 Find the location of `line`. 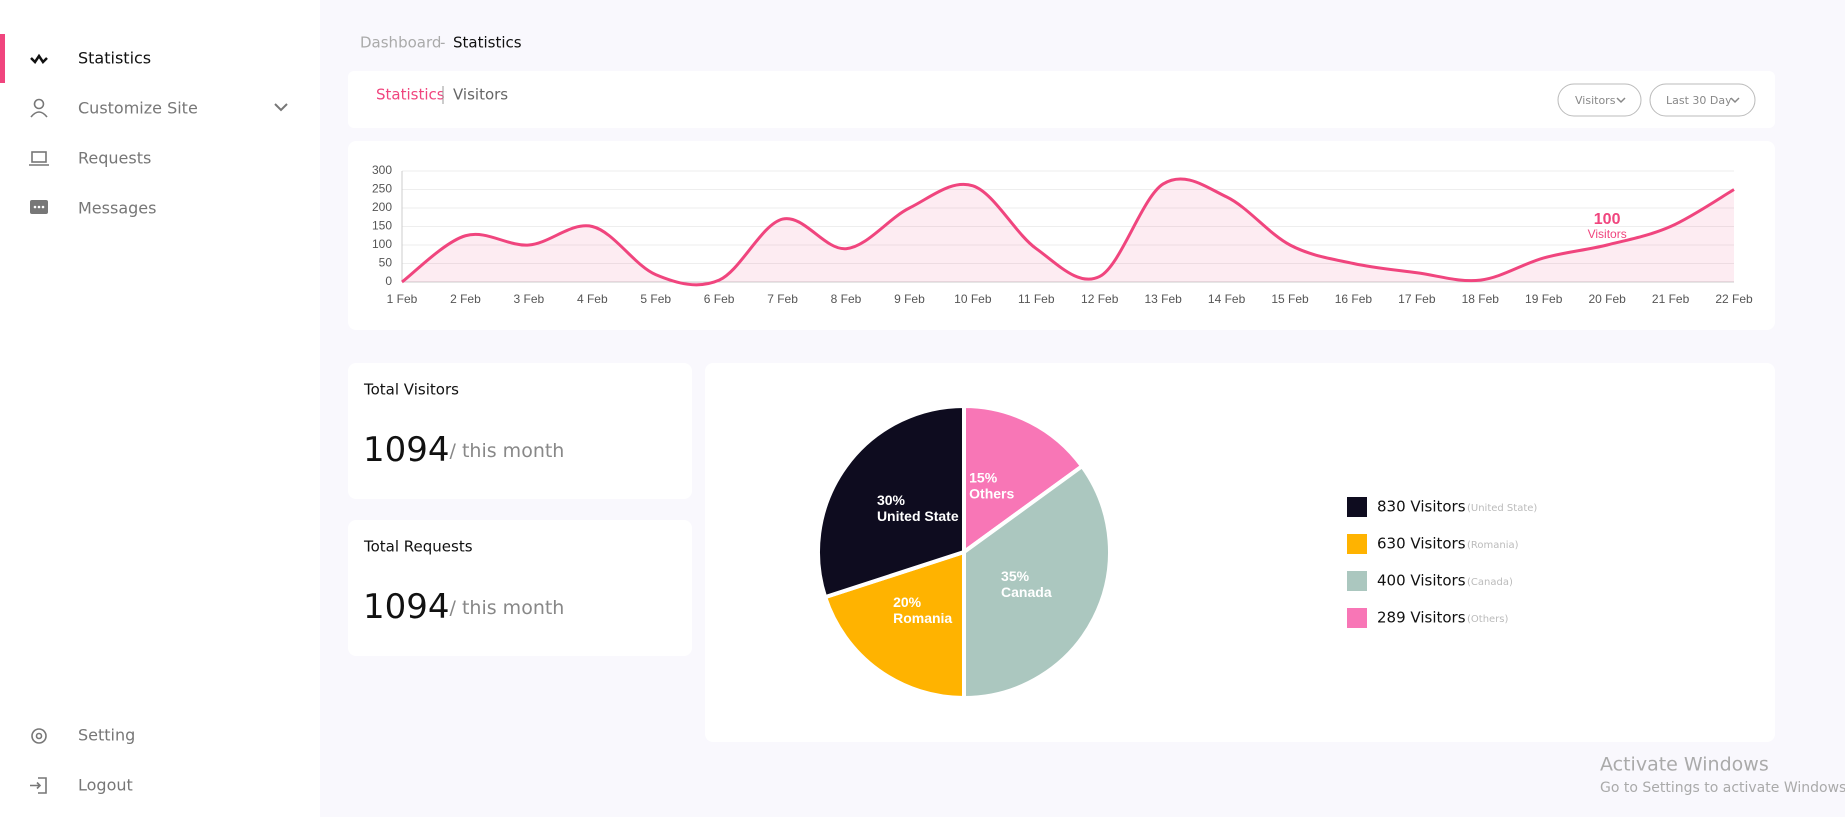

line is located at coordinates (1068, 232).